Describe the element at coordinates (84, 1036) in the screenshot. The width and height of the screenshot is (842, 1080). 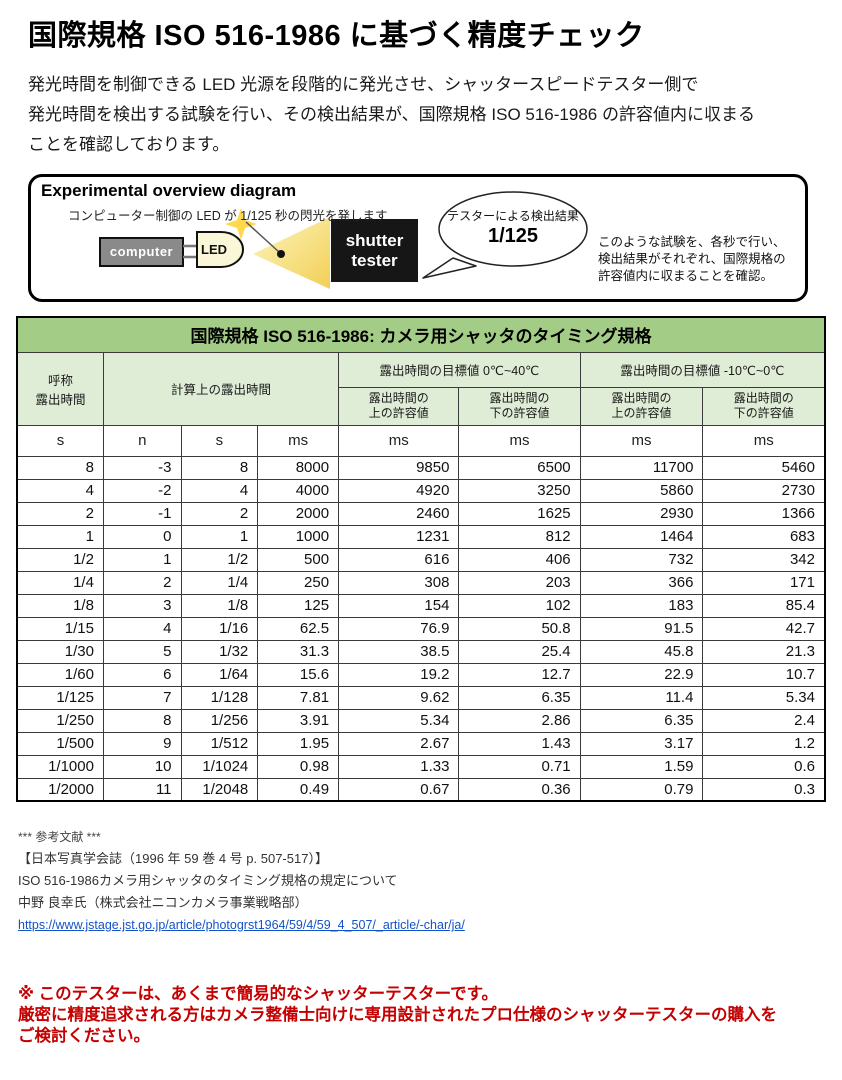
I see `warning-line: ご検討ください。` at that location.